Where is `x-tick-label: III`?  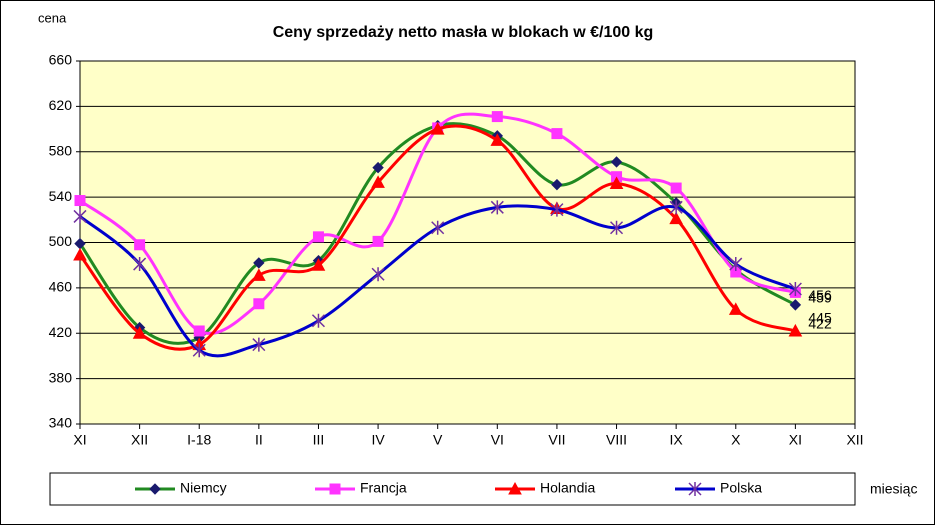
x-tick-label: III is located at coordinates (319, 440).